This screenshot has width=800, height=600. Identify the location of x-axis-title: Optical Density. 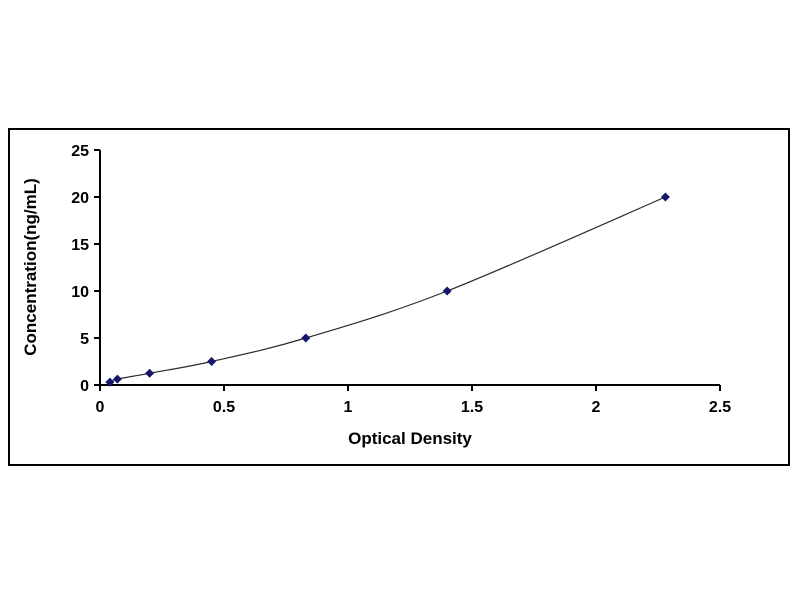
(410, 438).